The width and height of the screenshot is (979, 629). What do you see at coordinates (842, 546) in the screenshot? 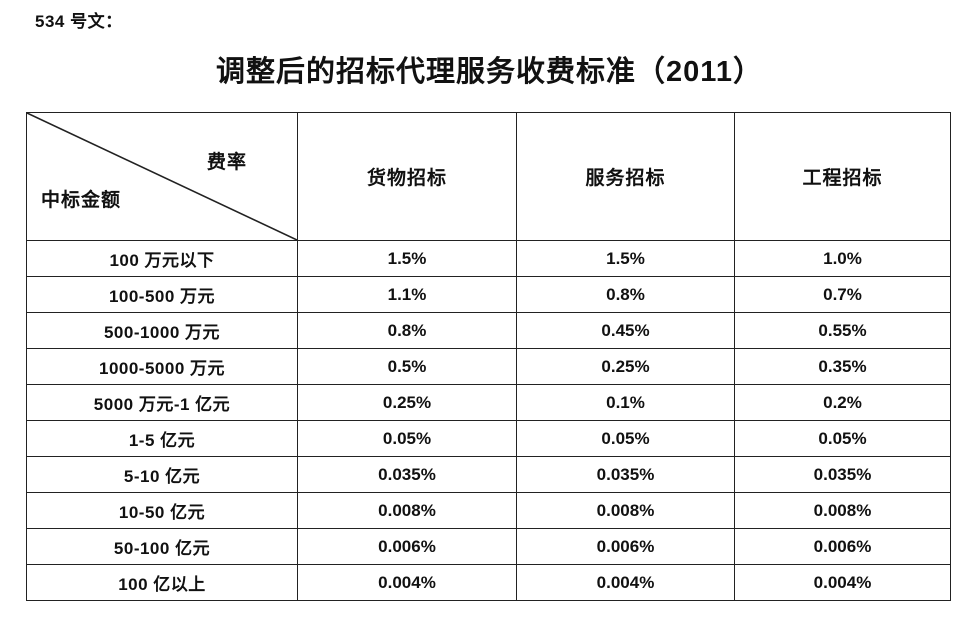
I see `engineering-rate-cell: 0.006%` at bounding box center [842, 546].